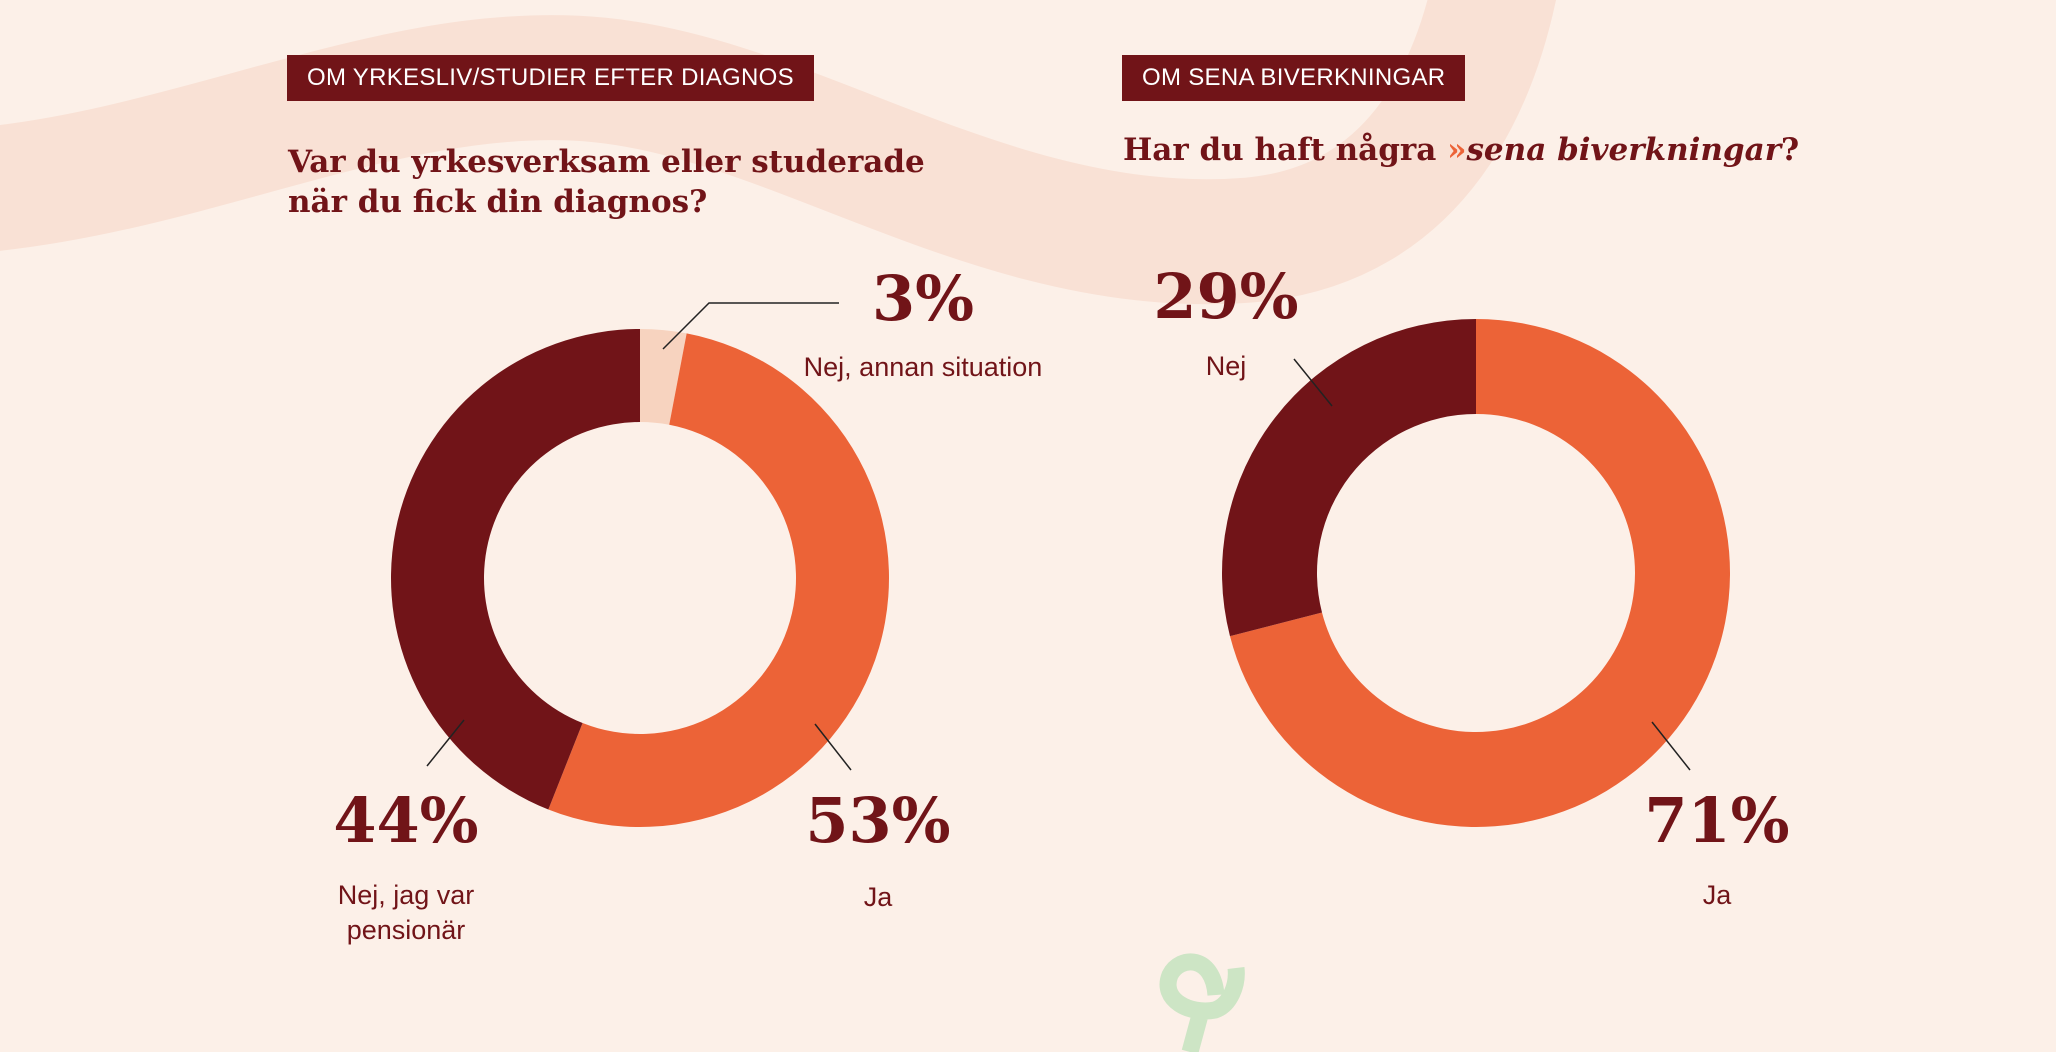 The image size is (2056, 1052). What do you see at coordinates (406, 820) in the screenshot?
I see `pct-label-pensionar: 44%` at bounding box center [406, 820].